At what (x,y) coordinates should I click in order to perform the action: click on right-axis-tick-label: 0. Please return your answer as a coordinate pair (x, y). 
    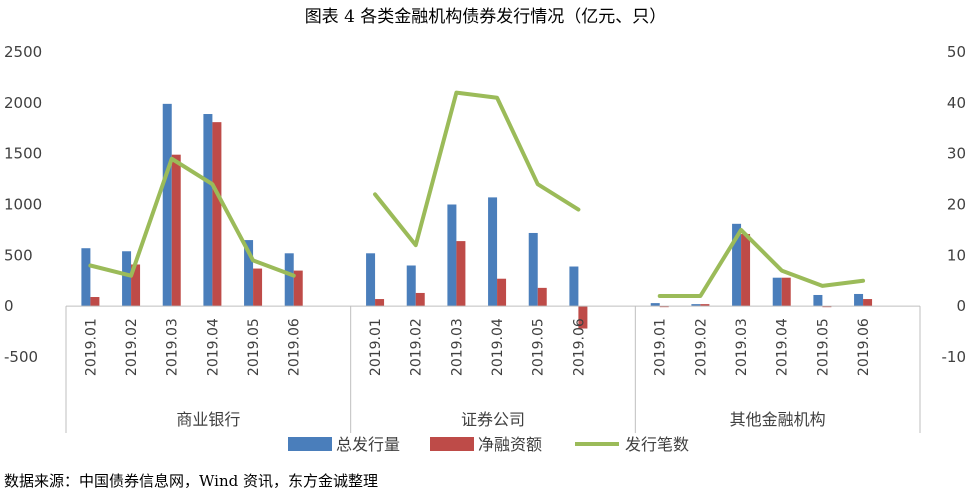
    Looking at the image, I should click on (961, 306).